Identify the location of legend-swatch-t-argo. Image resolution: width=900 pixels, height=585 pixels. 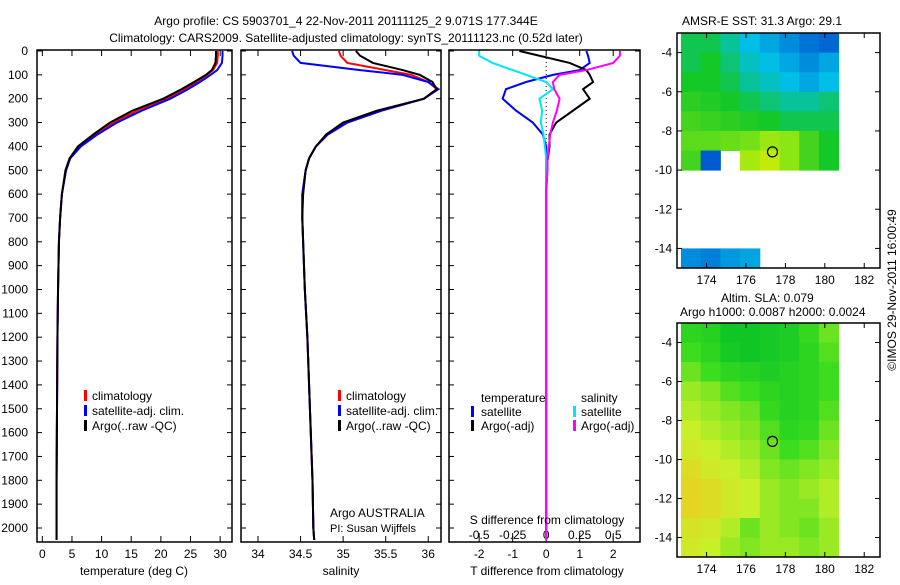
(472, 425).